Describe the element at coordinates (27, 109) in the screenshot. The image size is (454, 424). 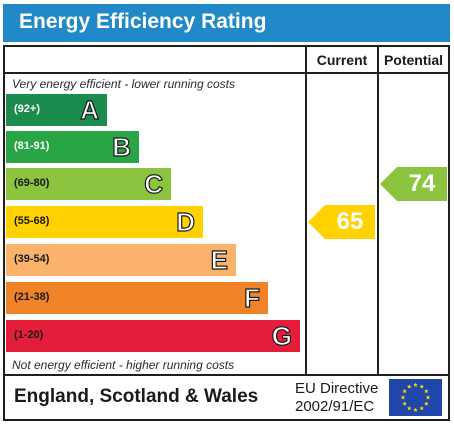
I see `band-range-a: (92+)` at that location.